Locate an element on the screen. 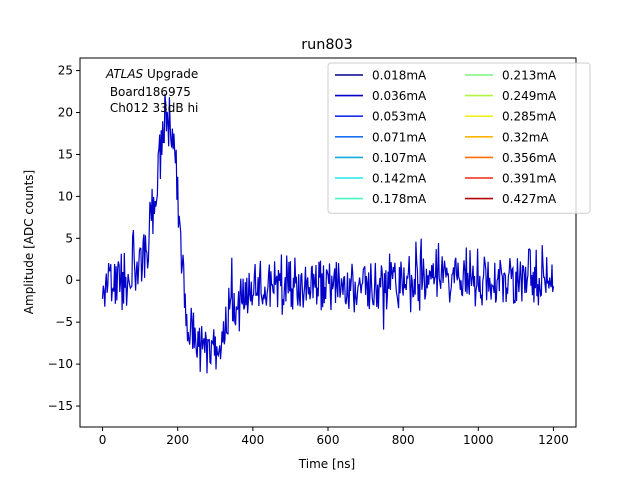 The image size is (640, 480). x-tick-label: 1000 is located at coordinates (478, 440).